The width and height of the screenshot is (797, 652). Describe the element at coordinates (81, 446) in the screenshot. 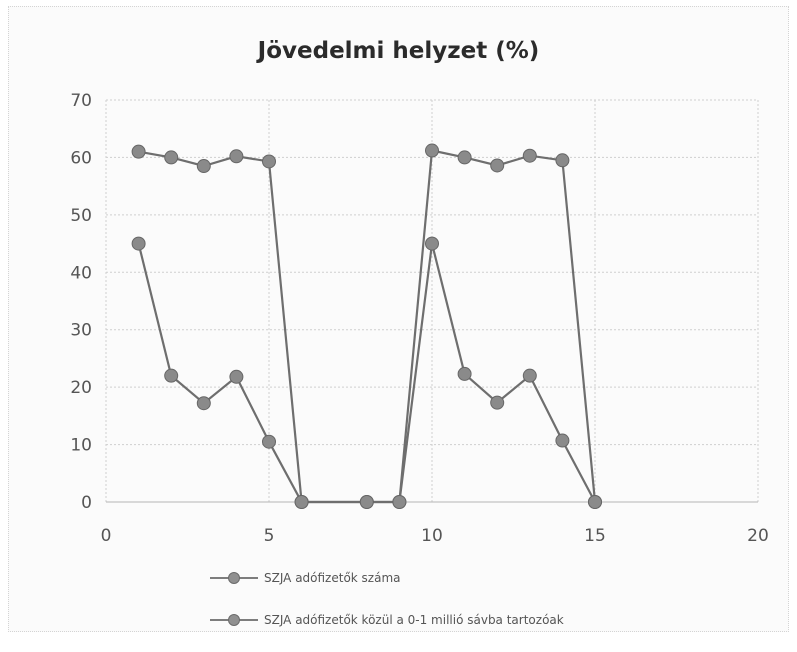

I see `y-tick-label: 10` at that location.